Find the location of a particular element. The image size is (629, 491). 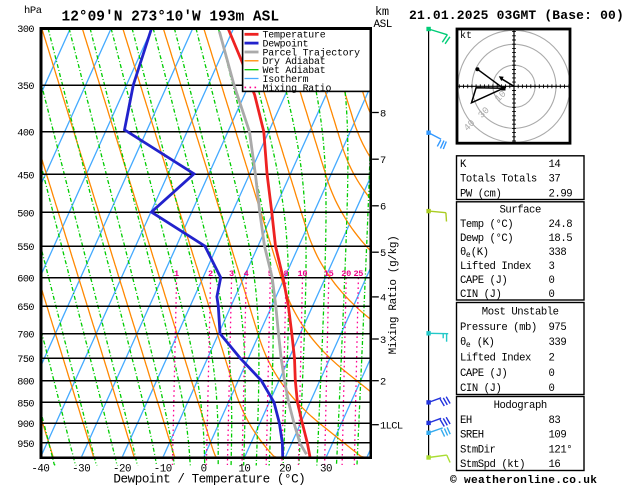

svg-text: © weatheronline.co.uk is located at coordinates (523, 480).